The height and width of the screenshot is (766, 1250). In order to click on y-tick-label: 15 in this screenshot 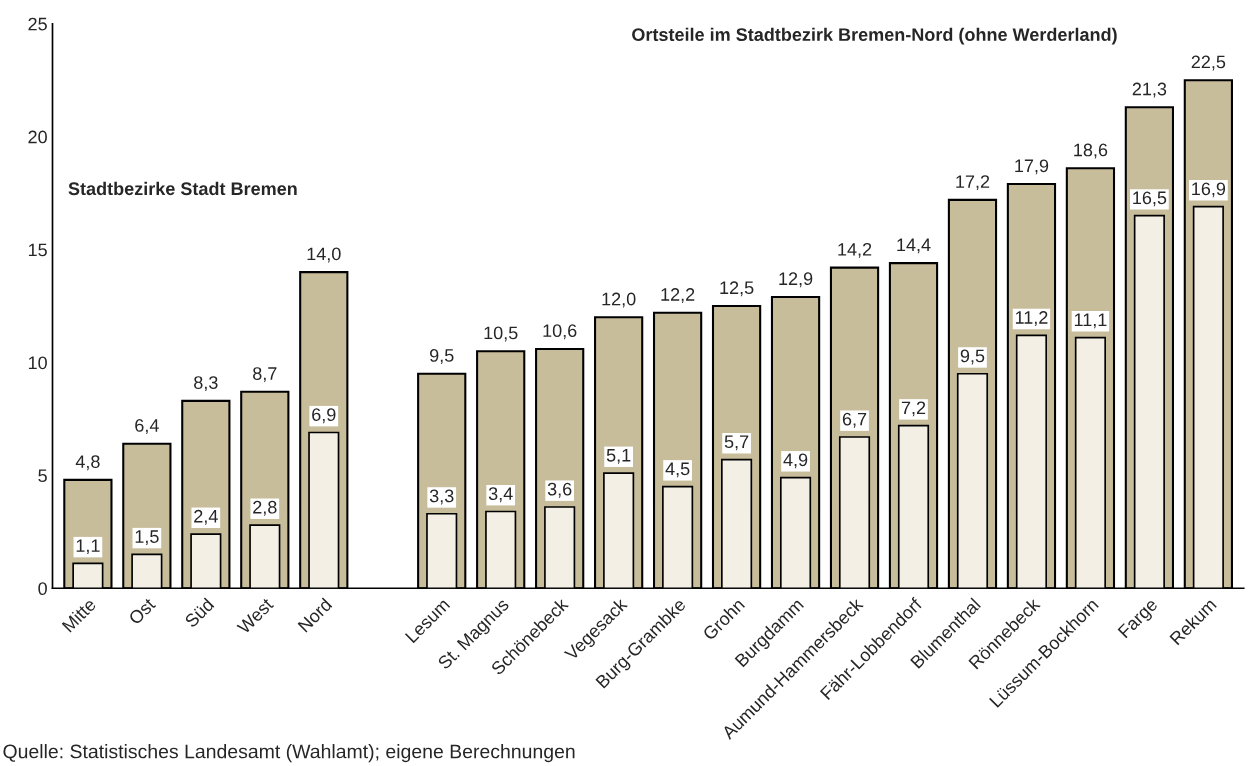, I will do `click(37, 250)`.